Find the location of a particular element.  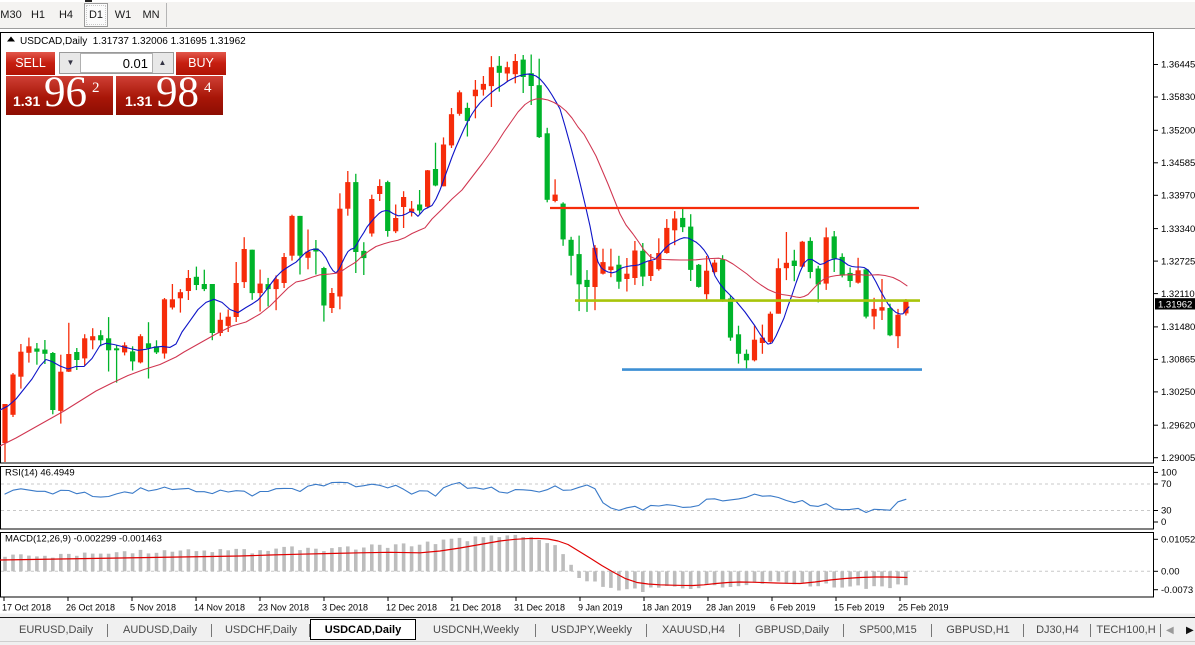

svg-text: 100 is located at coordinates (1169, 473).